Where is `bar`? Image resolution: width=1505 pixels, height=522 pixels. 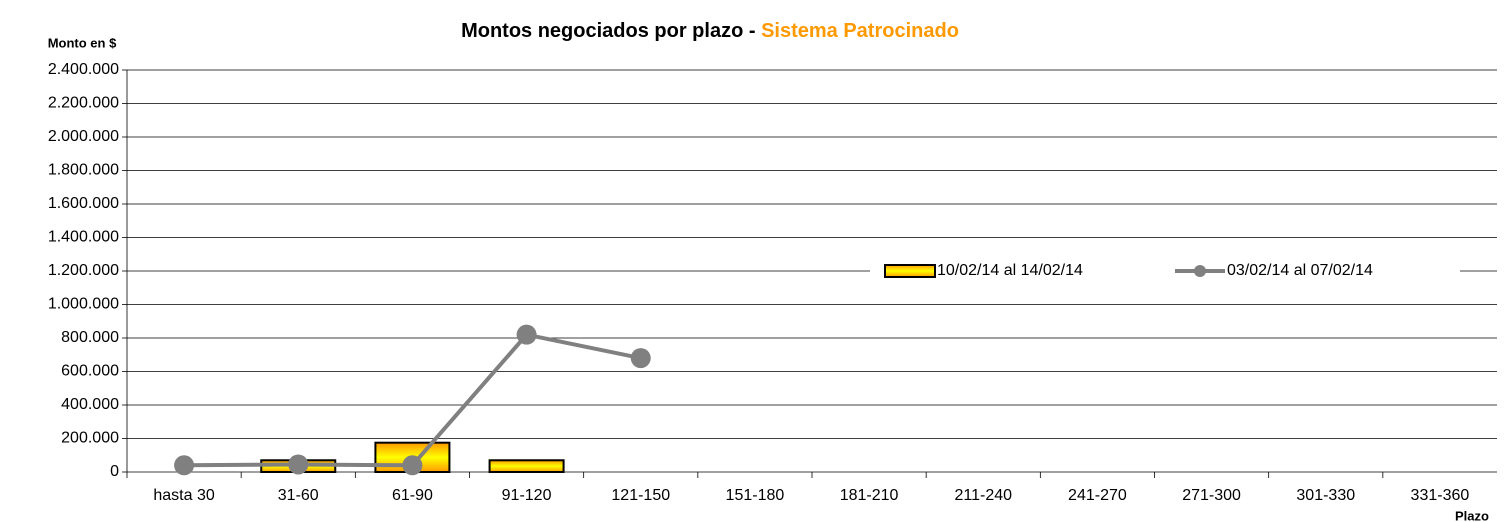 bar is located at coordinates (526, 466).